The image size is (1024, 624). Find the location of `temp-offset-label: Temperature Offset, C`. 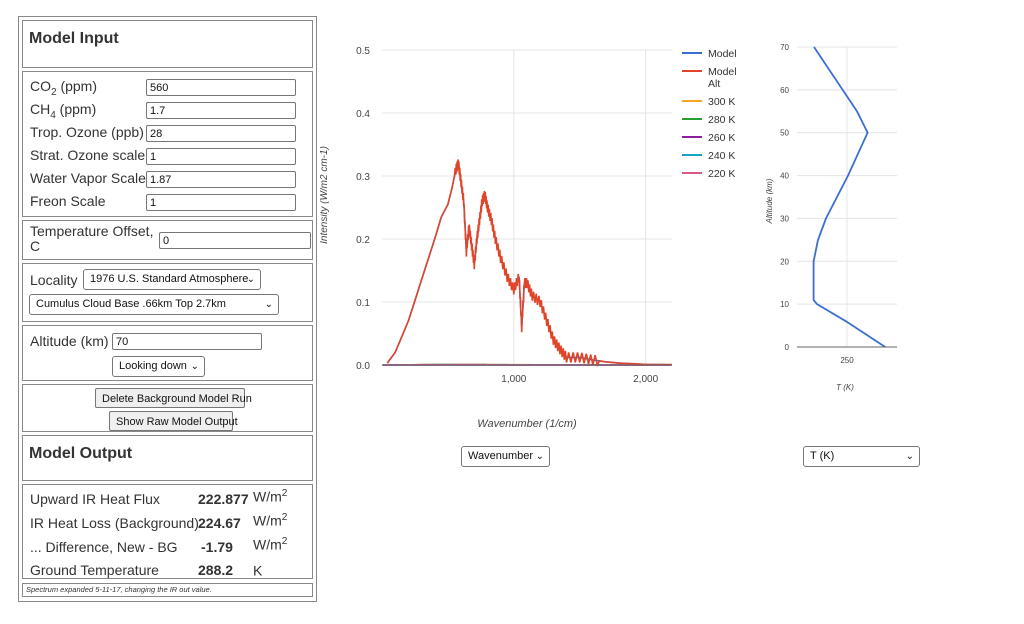

temp-offset-label: Temperature Offset, C is located at coordinates (92, 238).